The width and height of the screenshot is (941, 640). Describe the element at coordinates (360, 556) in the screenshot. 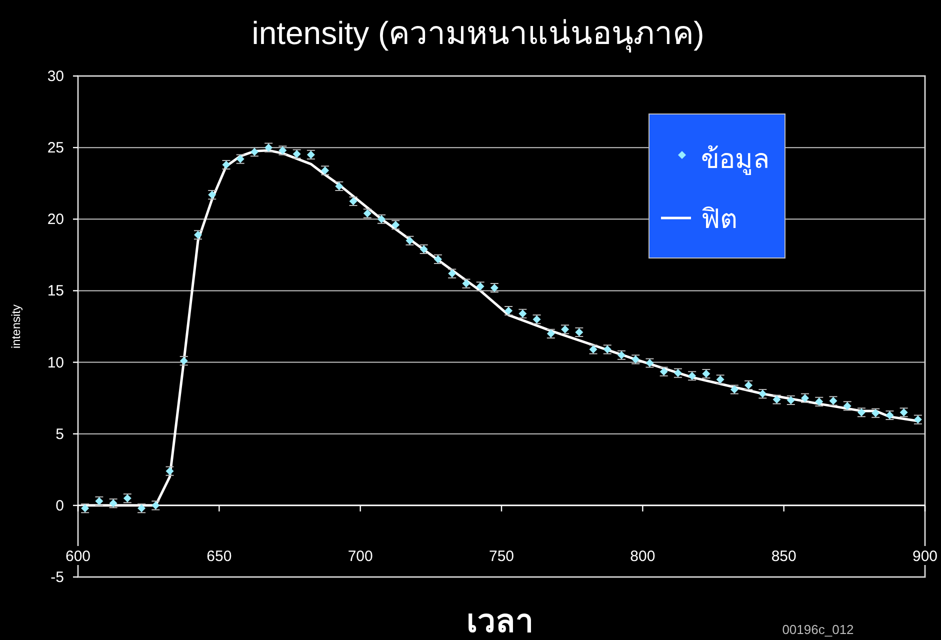

I see `x-tick-label: 700` at that location.